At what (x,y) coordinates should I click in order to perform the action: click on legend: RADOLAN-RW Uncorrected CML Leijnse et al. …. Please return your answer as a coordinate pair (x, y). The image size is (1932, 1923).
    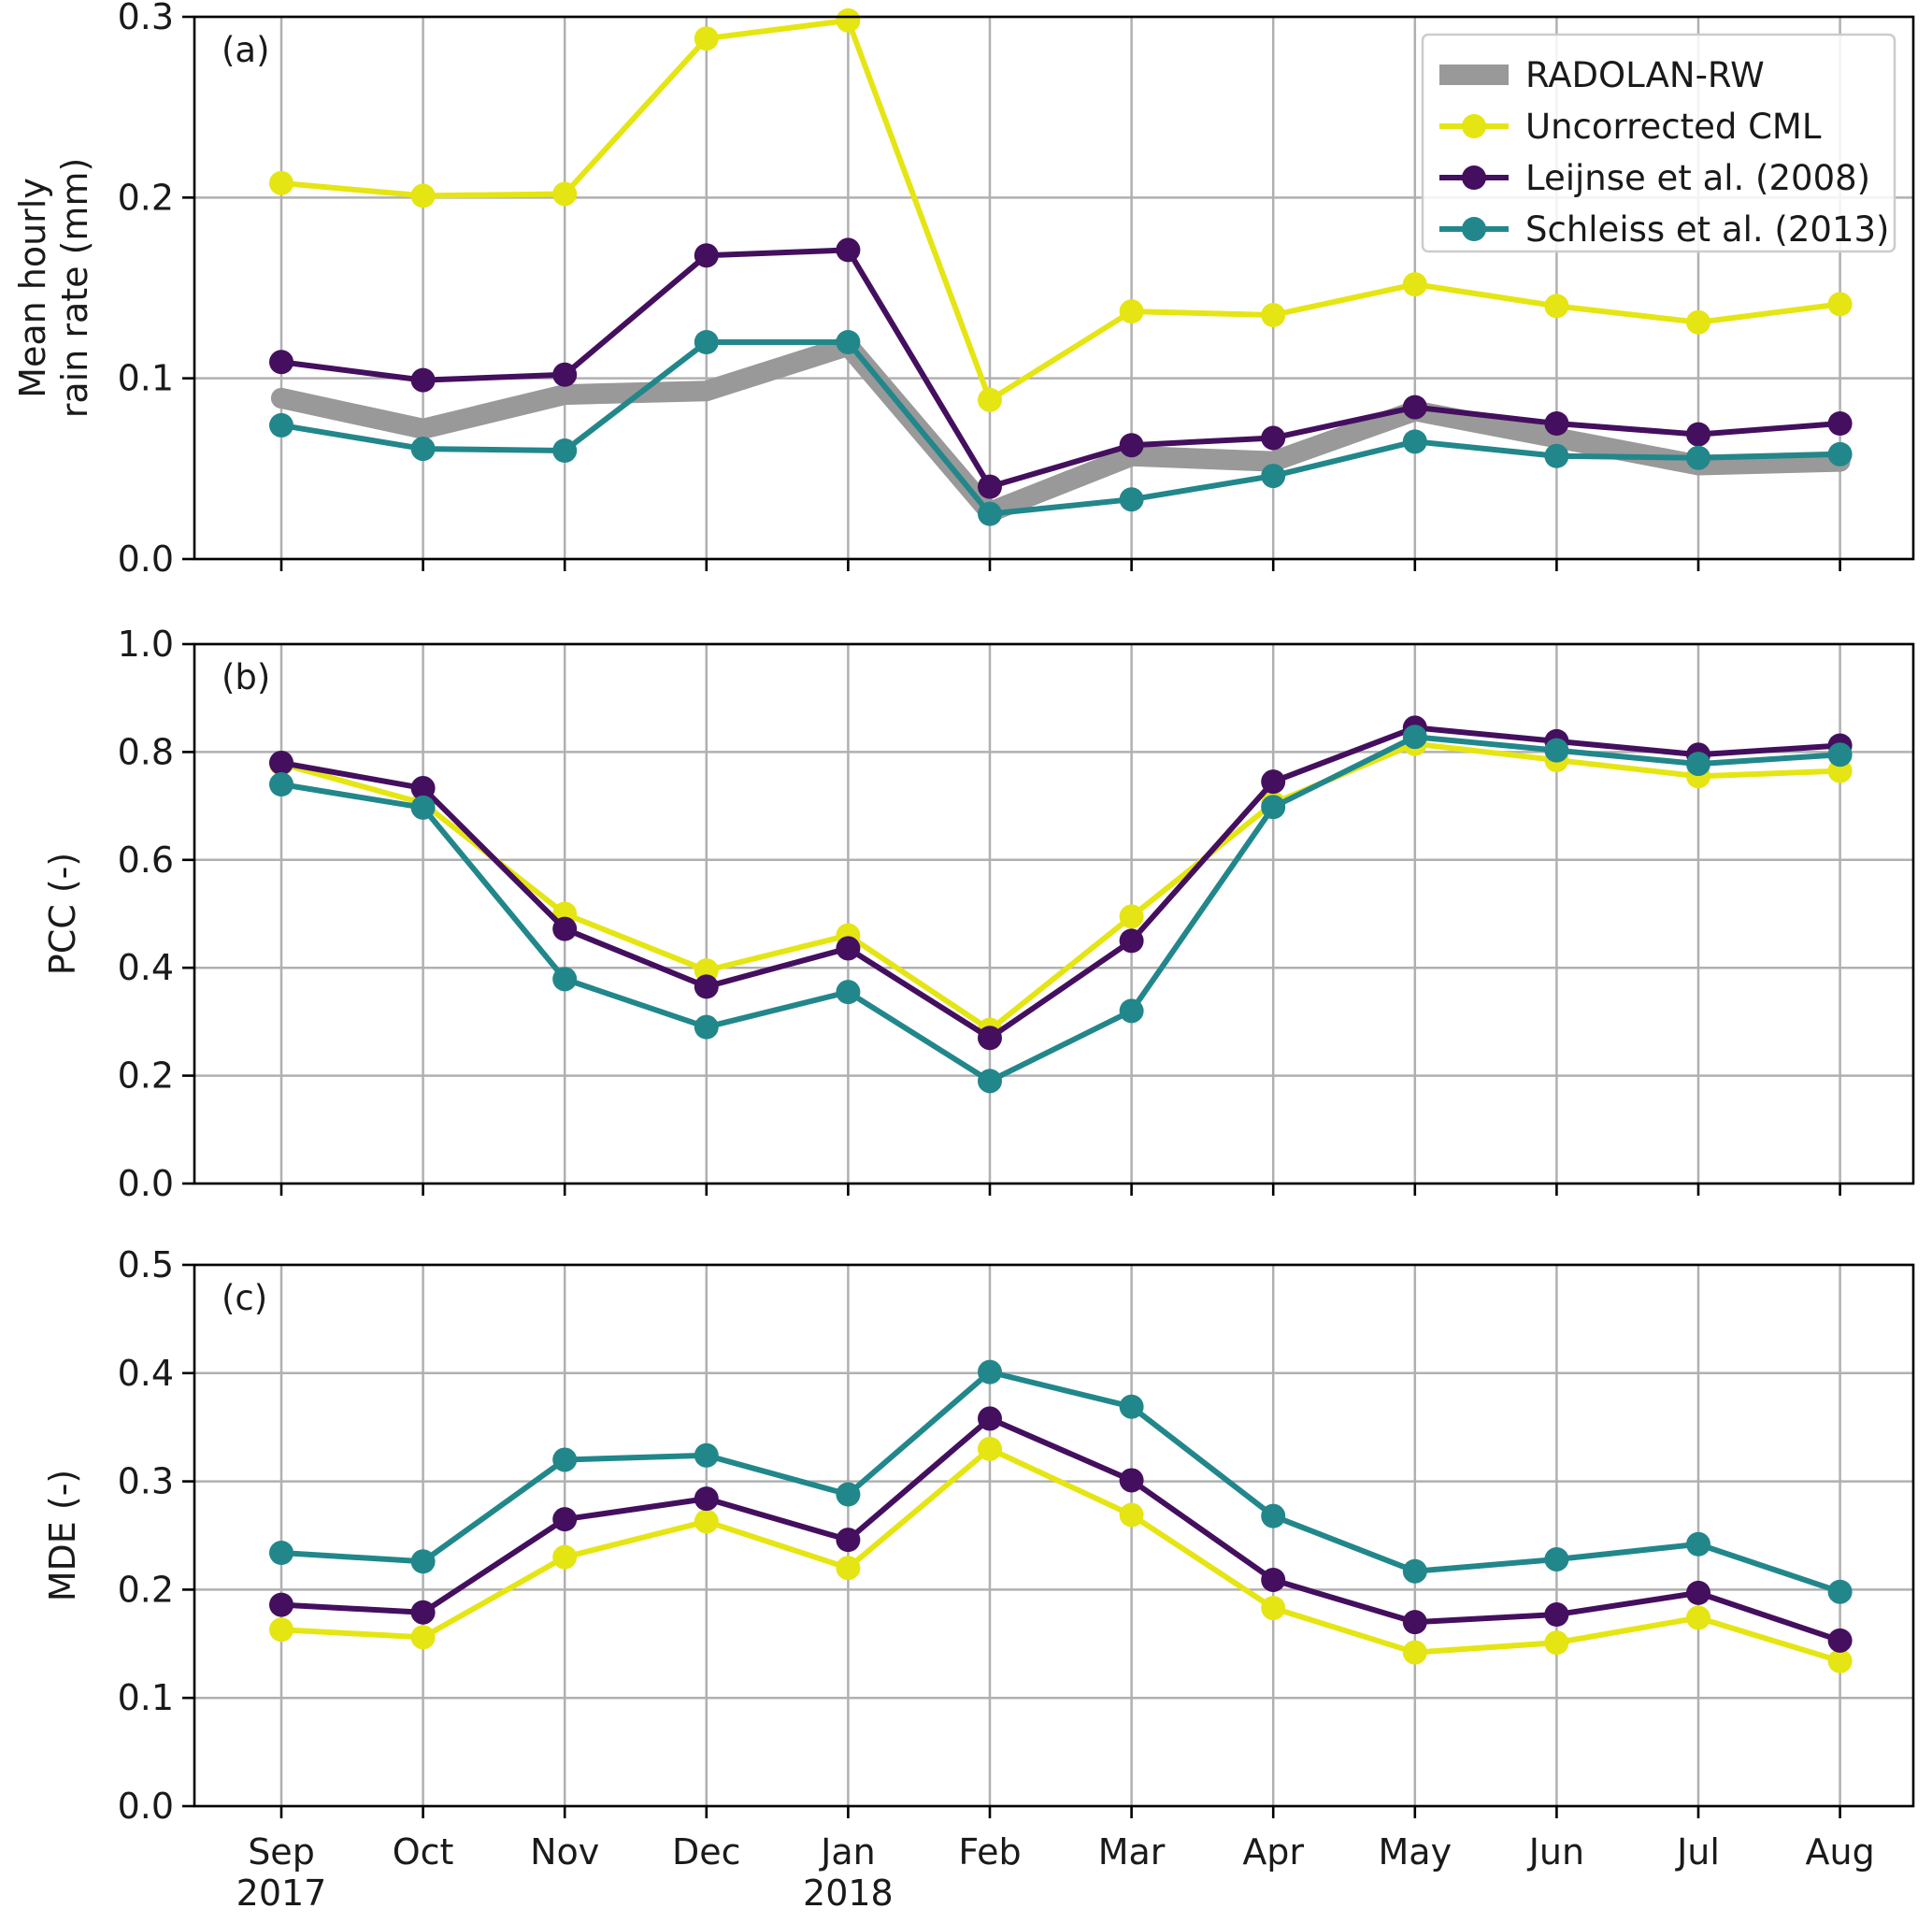
    Looking at the image, I should click on (1658, 143).